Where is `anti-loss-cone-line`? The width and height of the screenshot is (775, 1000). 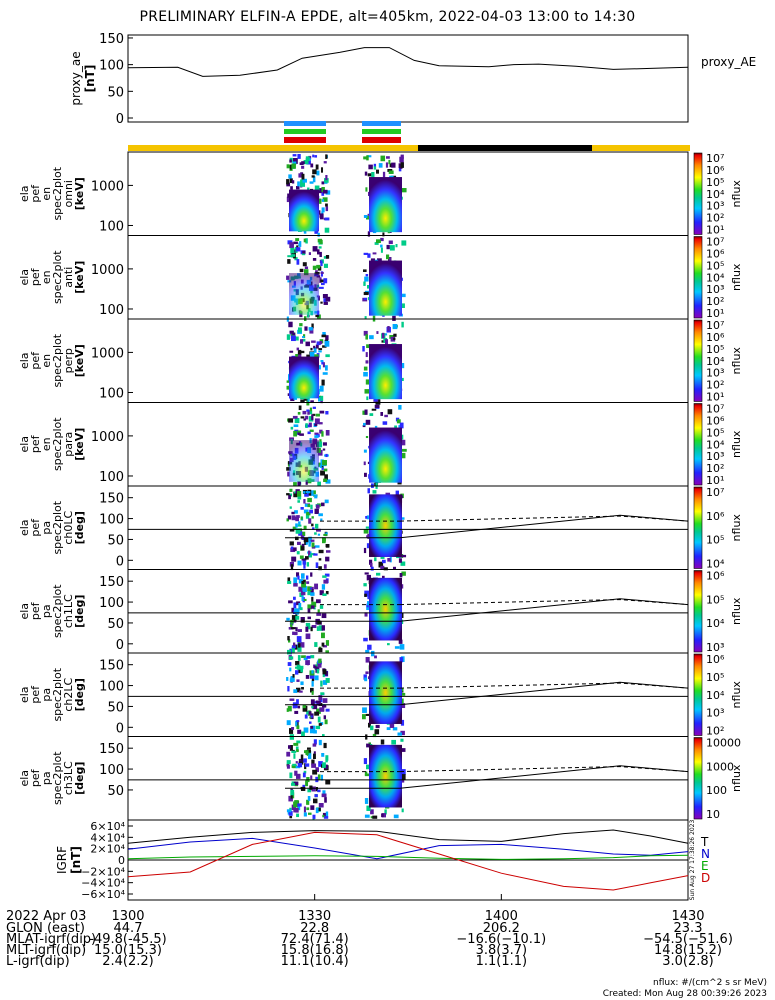
anti-loss-cone-line is located at coordinates (487, 610).